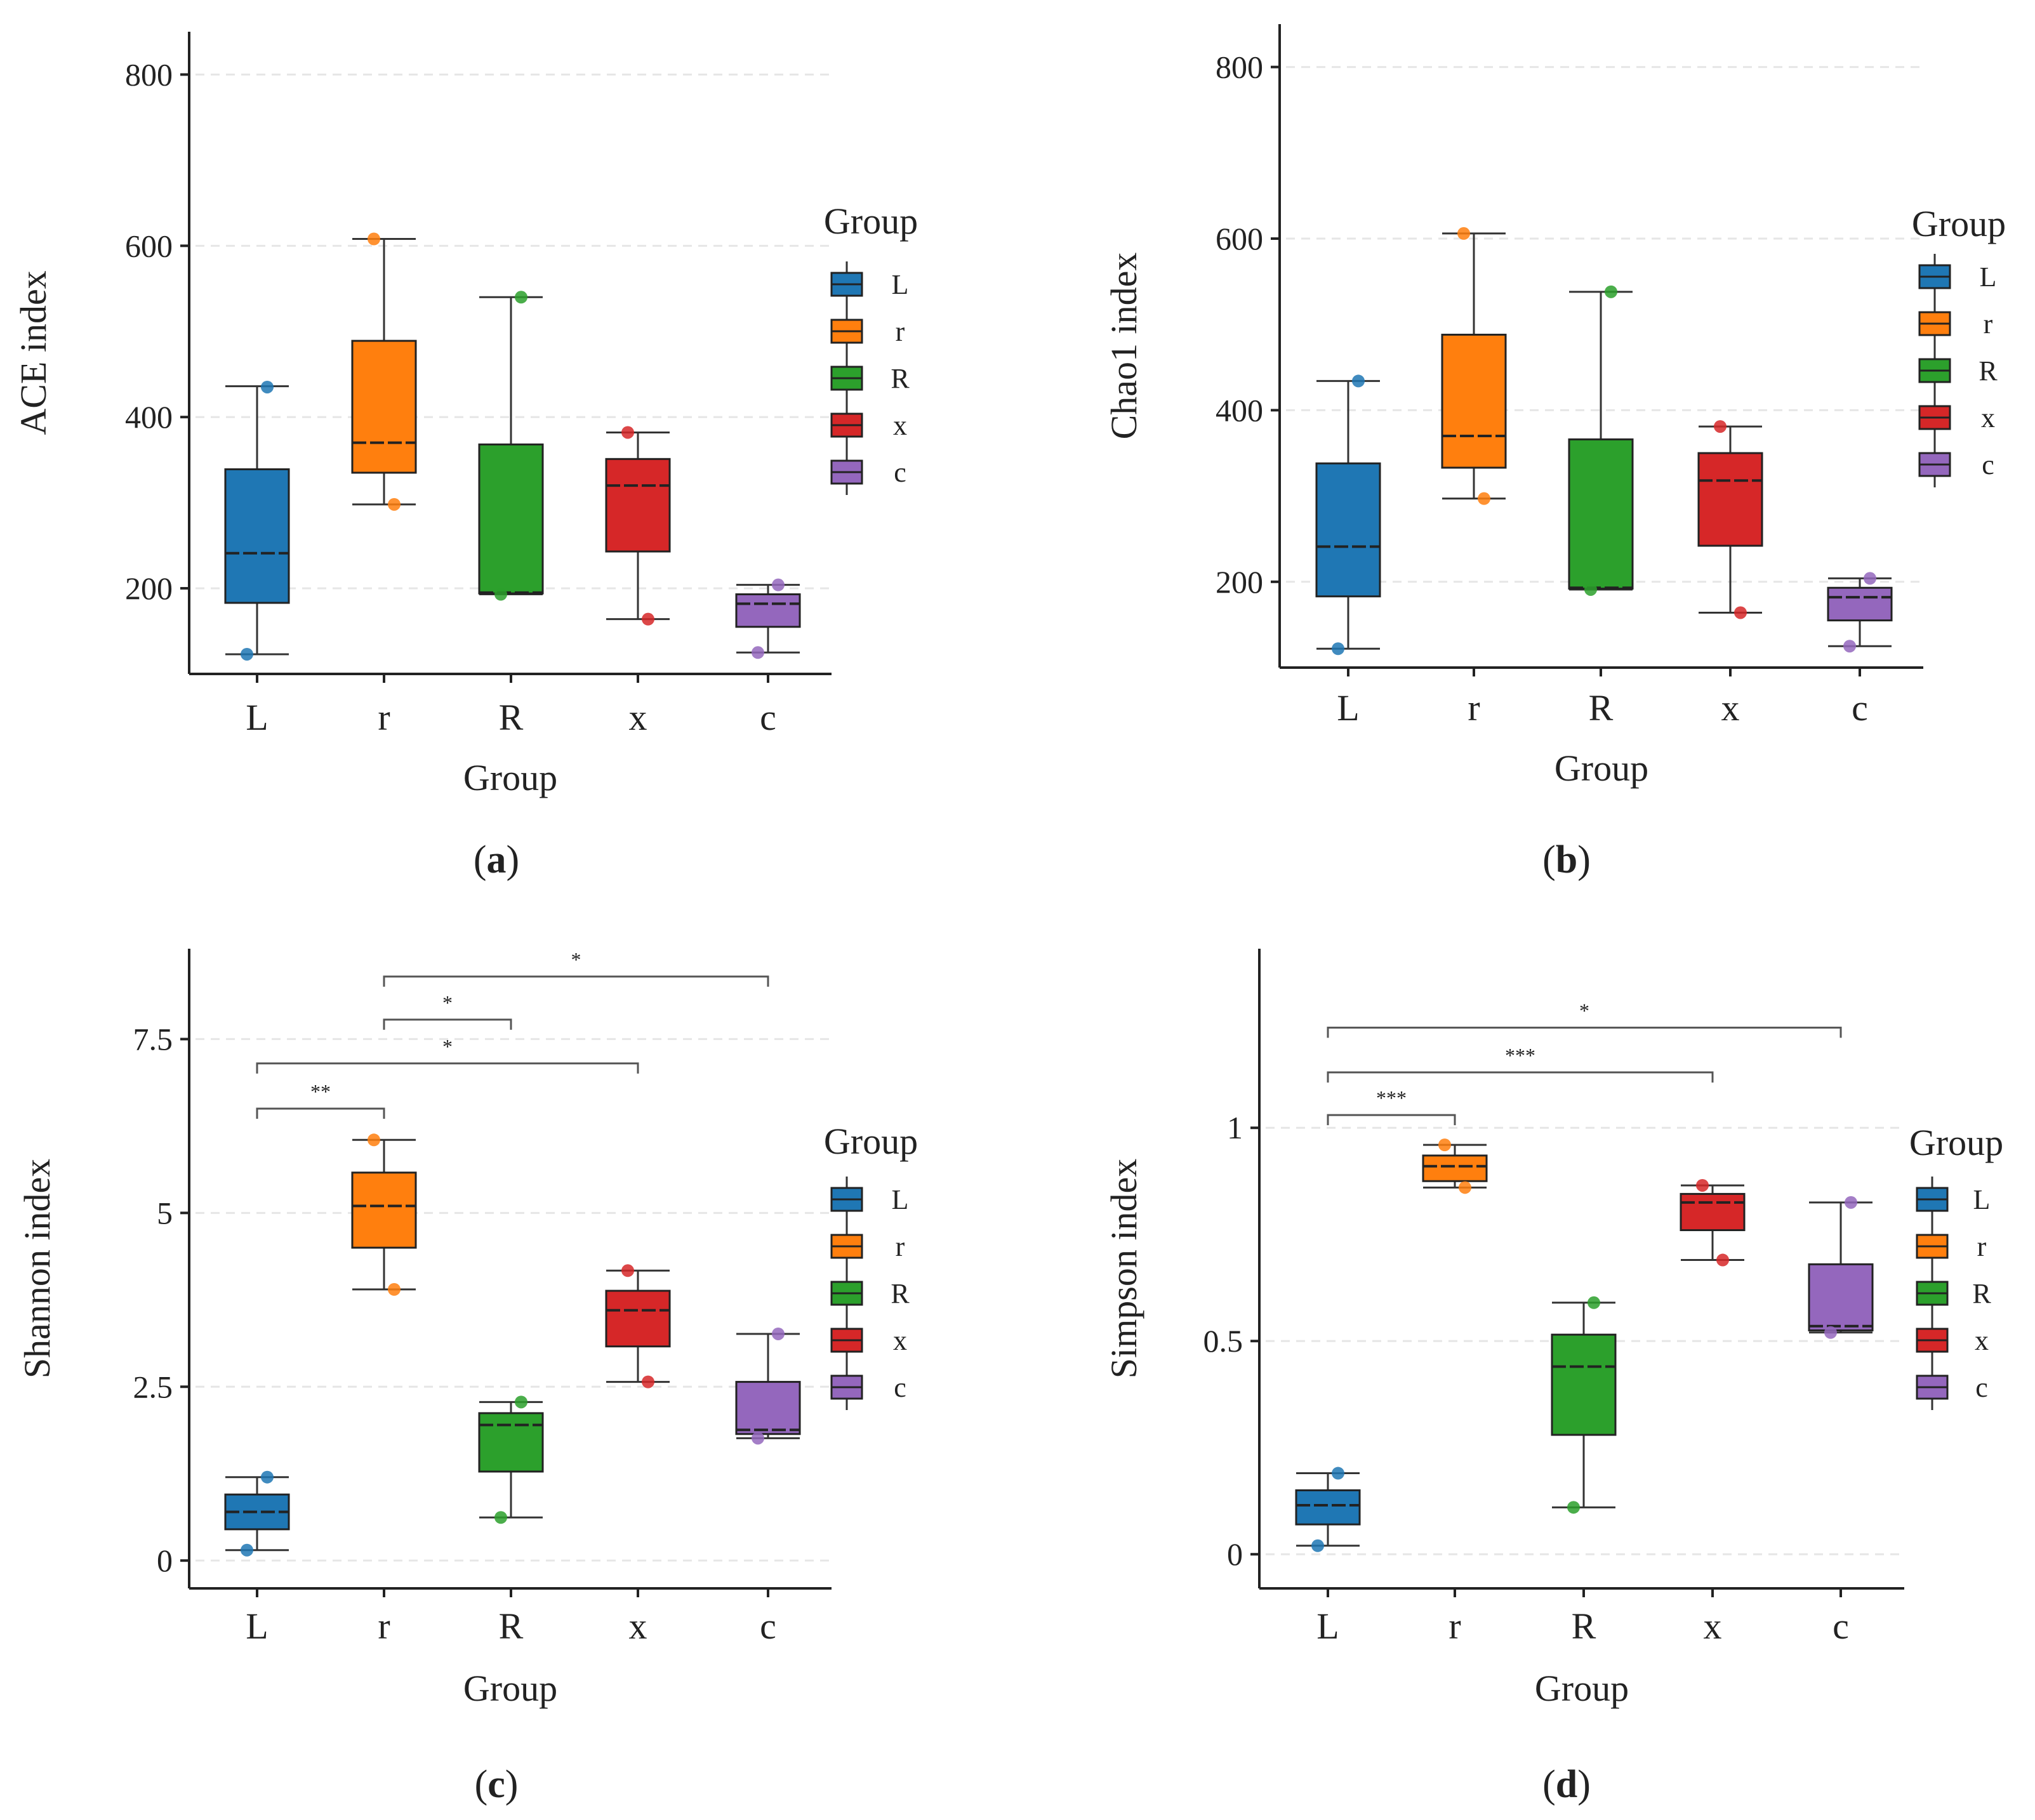  What do you see at coordinates (320, 1099) in the screenshot?
I see `significance-bracket: **` at bounding box center [320, 1099].